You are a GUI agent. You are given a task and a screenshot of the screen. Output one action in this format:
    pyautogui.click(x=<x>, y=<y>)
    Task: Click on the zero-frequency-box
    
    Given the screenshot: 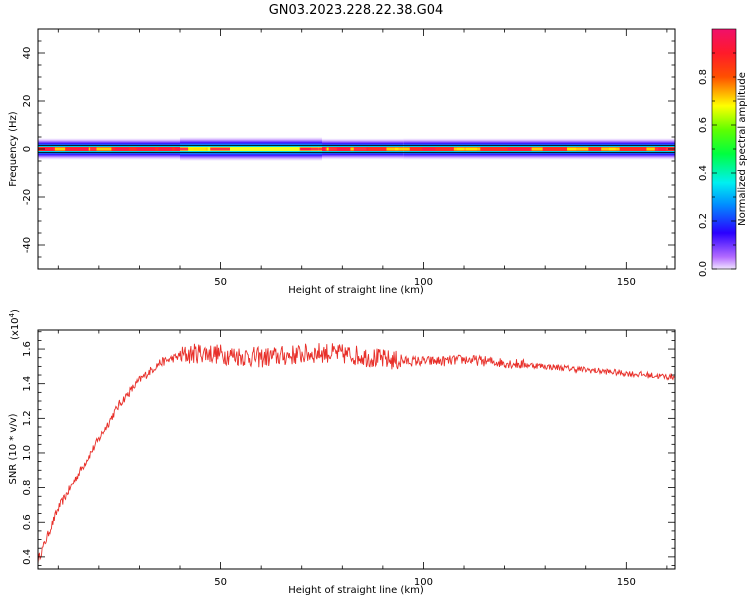 What is the action you would take?
    pyautogui.click(x=356, y=148)
    